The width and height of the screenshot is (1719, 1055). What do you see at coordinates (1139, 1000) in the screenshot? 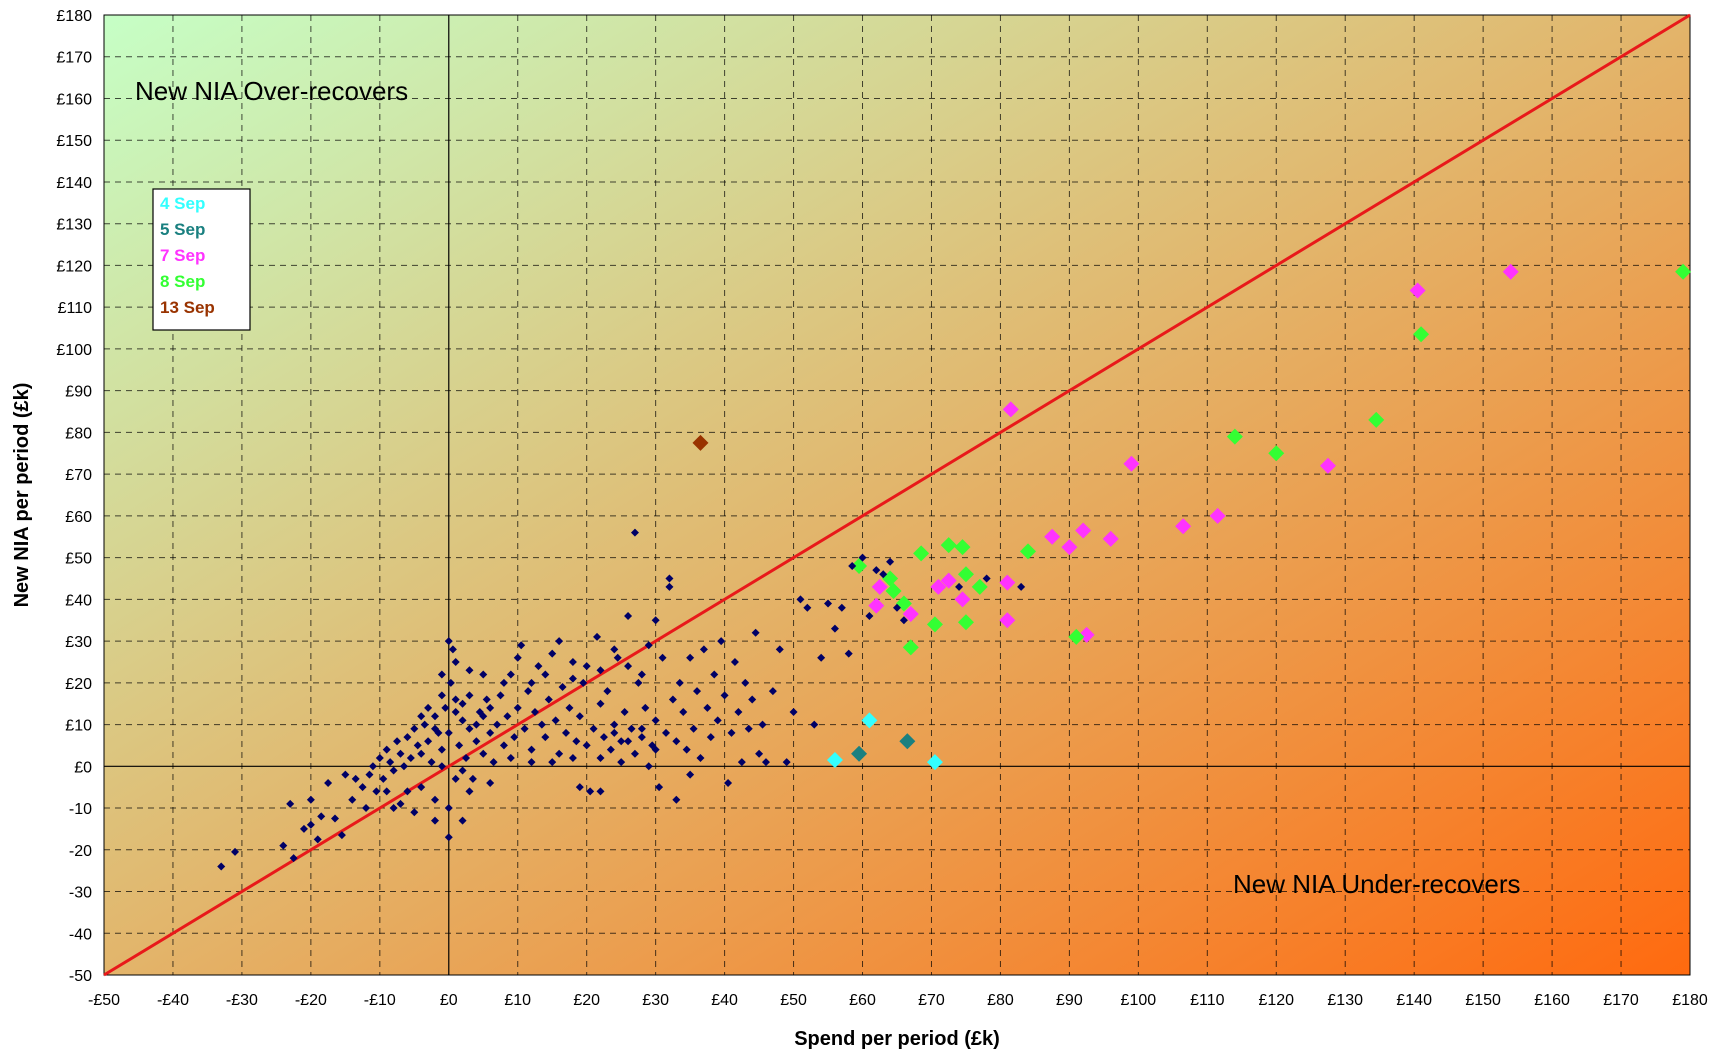
I see `x-tick-label: £100` at bounding box center [1139, 1000].